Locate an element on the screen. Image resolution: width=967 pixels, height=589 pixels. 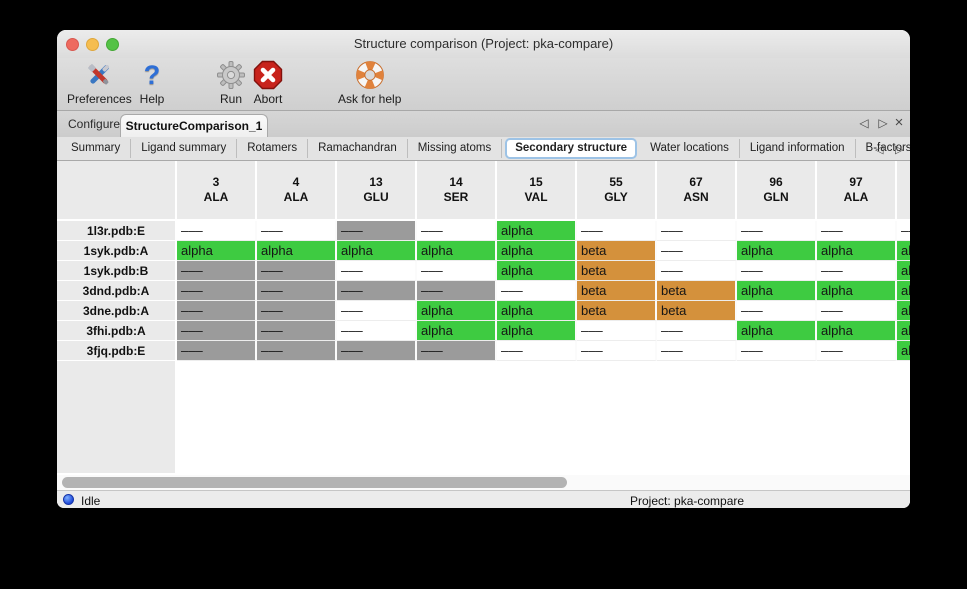
subtab-prev-icon: ◁ is located at coordinates (879, 150).